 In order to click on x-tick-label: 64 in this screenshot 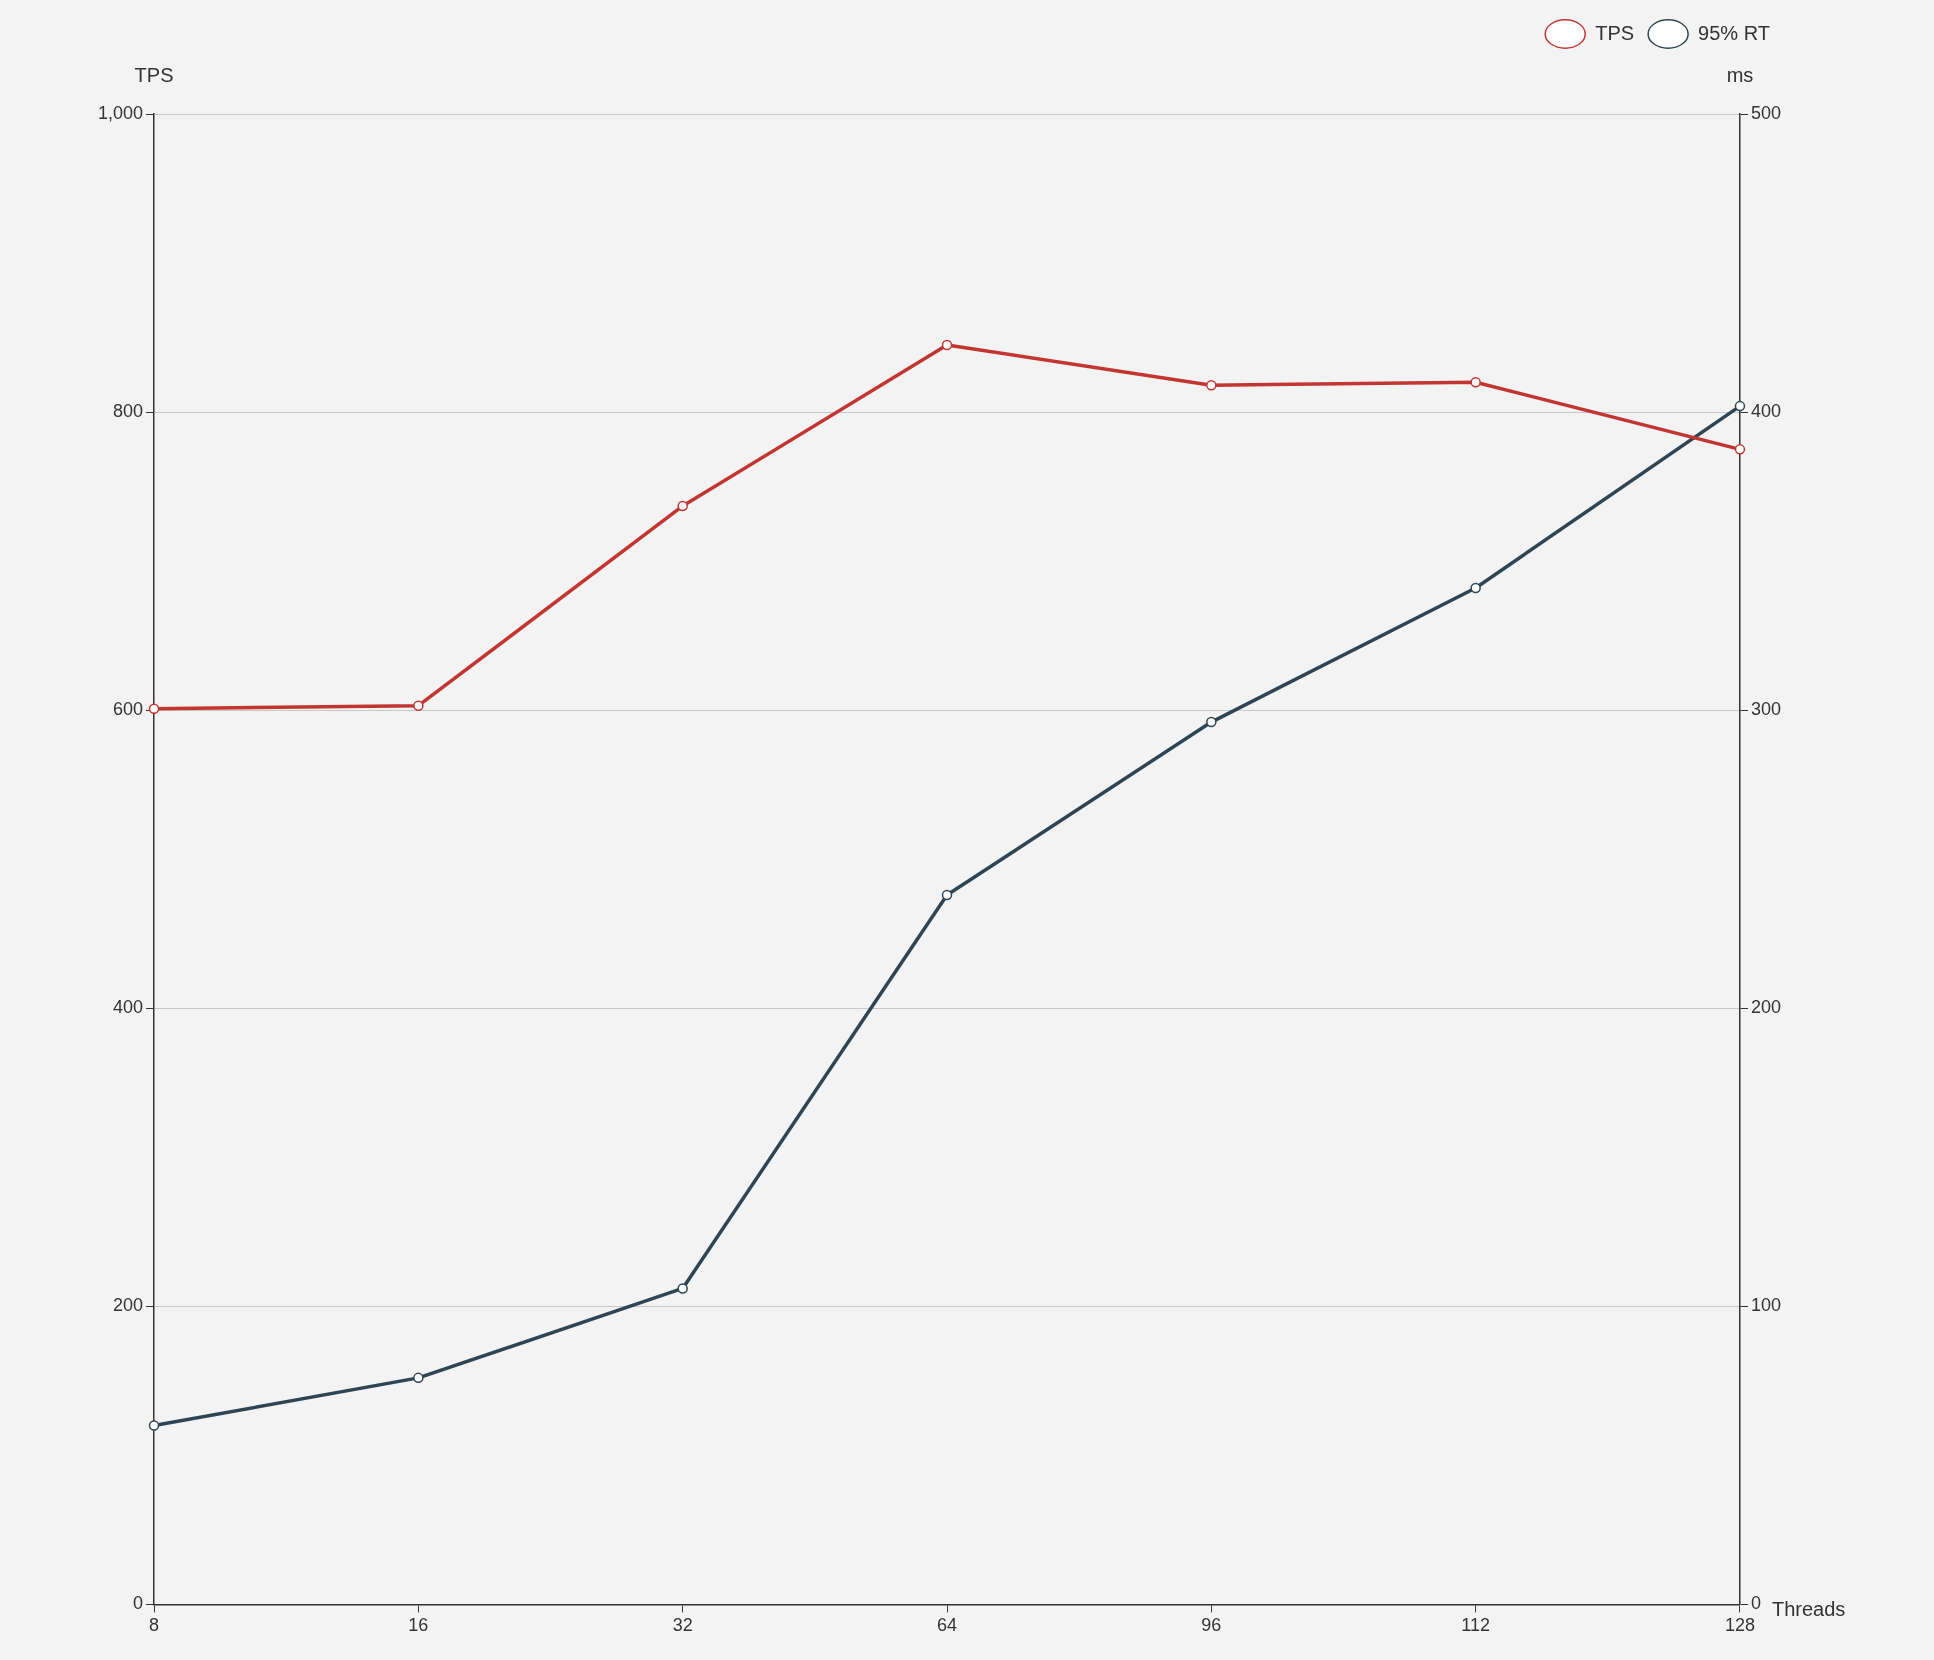, I will do `click(947, 1625)`.